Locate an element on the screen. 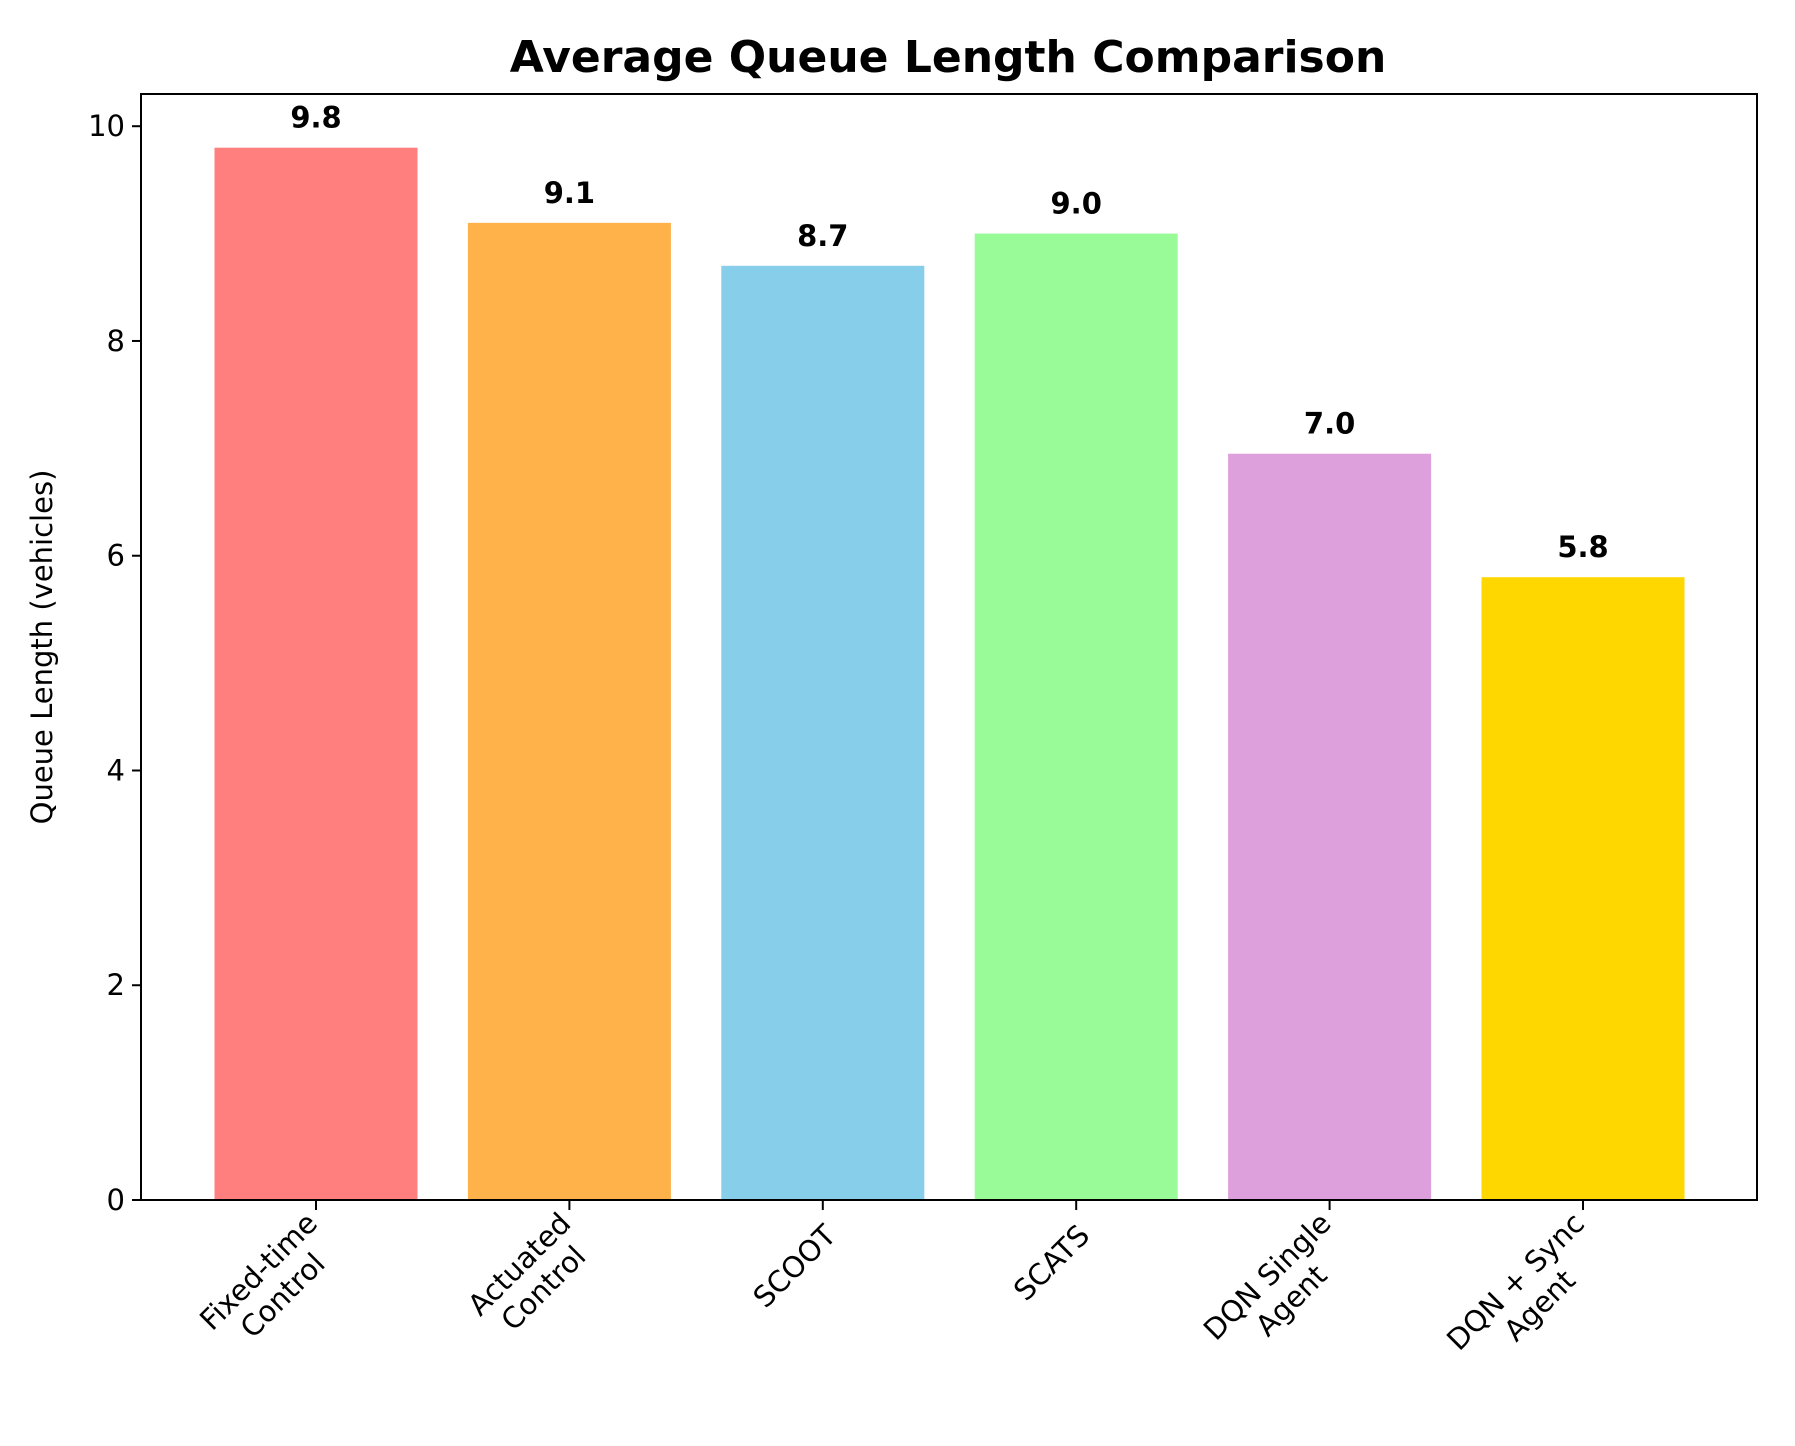  x-tick-label: ActuatedControl is located at coordinates (531, 1276).